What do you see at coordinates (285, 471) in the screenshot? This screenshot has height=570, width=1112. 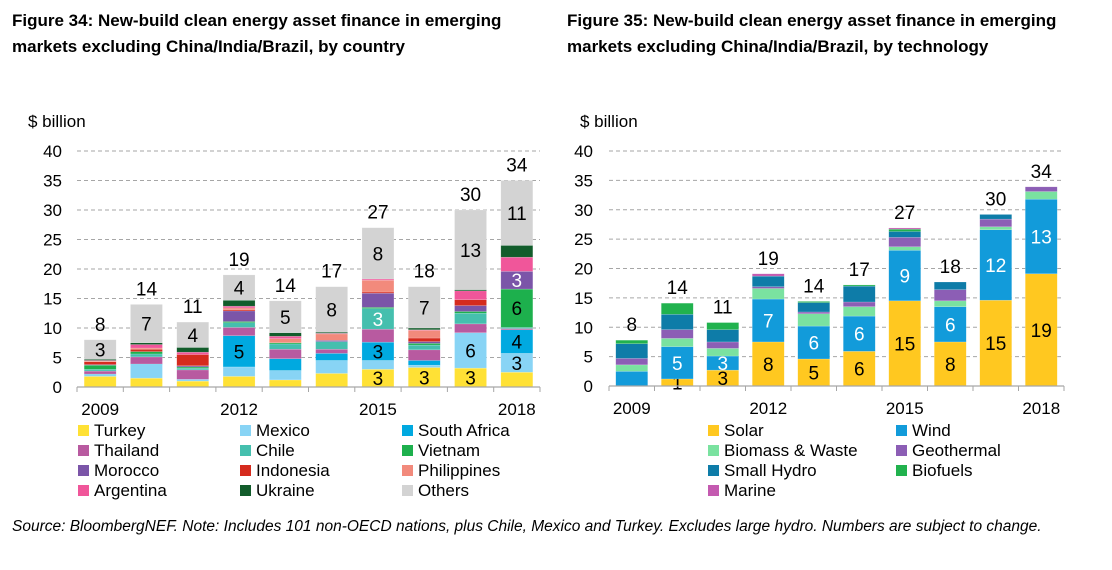 I see `legend-item-indonesia: Indonesia` at bounding box center [285, 471].